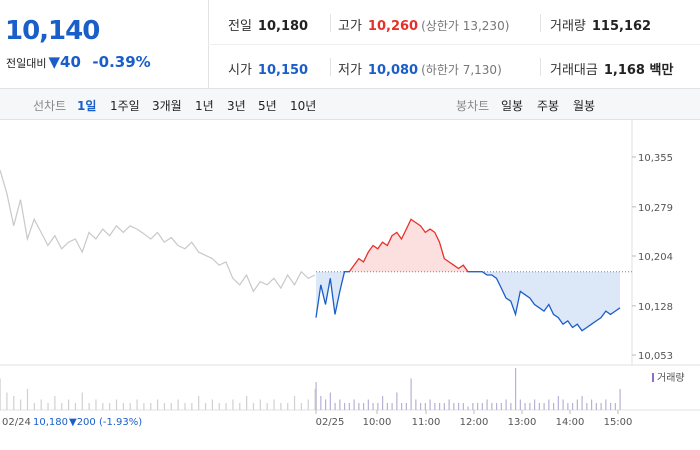 Image resolution: width=700 pixels, height=450 pixels. Describe the element at coordinates (548, 106) in the screenshot. I see `candle-tab: 주봉` at that location.